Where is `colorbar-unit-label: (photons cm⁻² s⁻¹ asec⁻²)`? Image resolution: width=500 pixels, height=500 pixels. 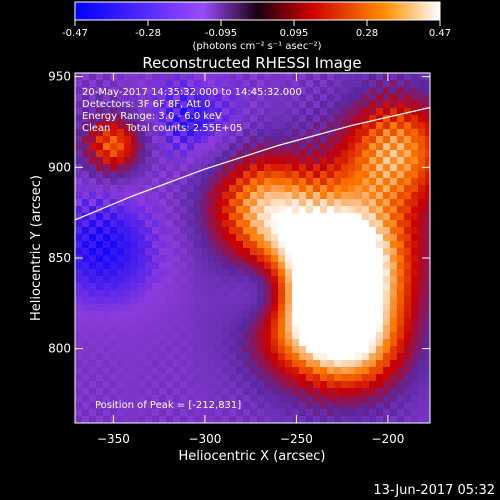 colorbar-unit-label: (photons cm⁻² s⁻¹ asec⁻²) is located at coordinates (256, 46).